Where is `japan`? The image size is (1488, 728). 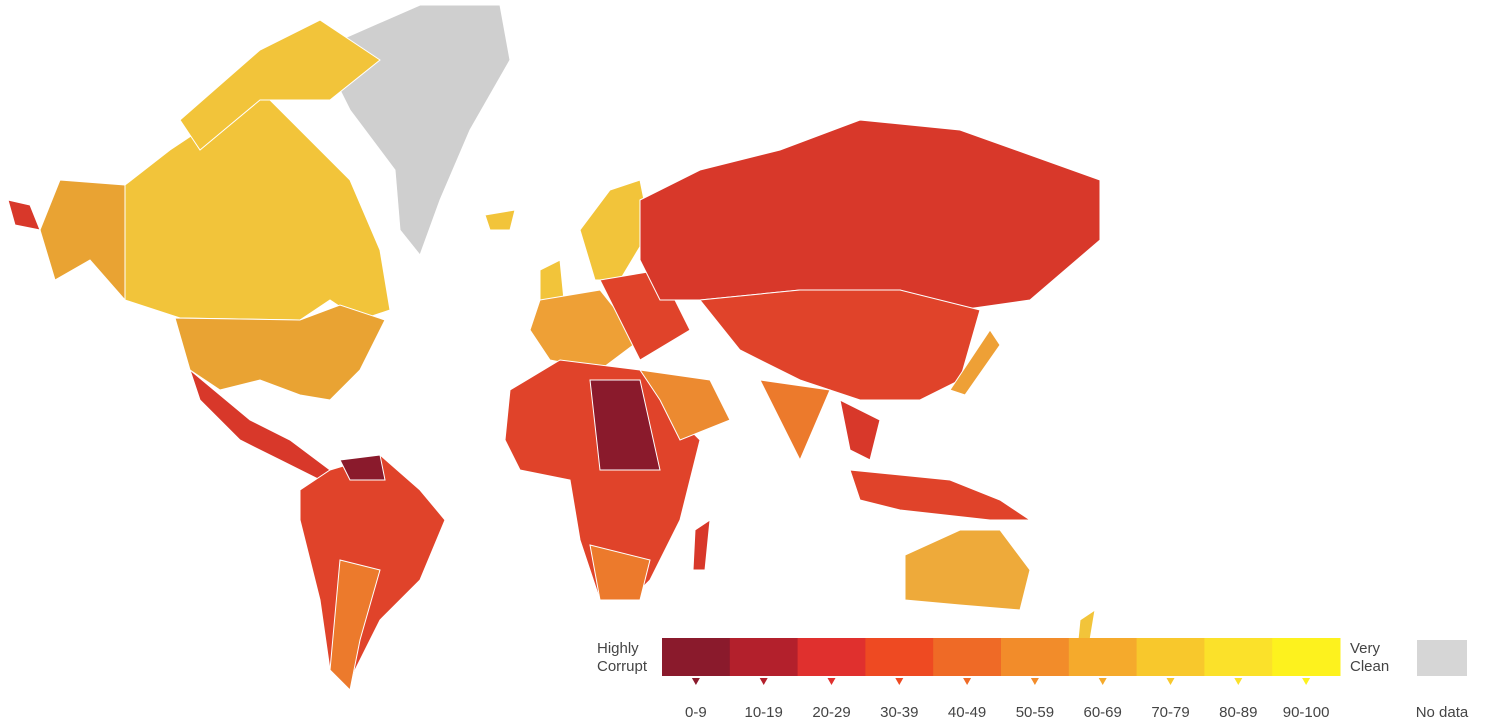 japan is located at coordinates (975, 362).